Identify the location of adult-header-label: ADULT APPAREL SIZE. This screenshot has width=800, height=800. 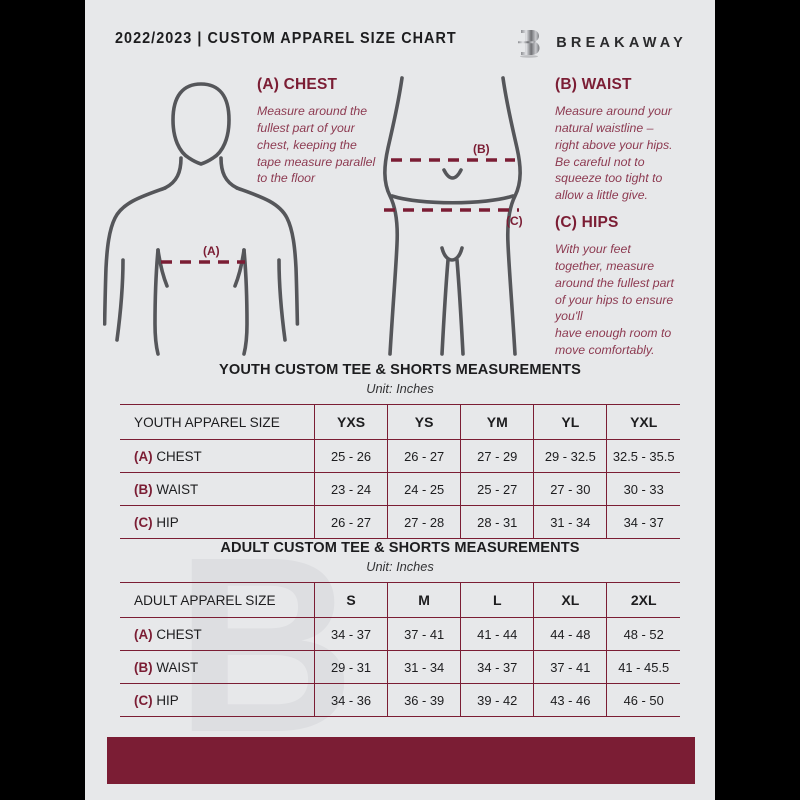
(217, 600).